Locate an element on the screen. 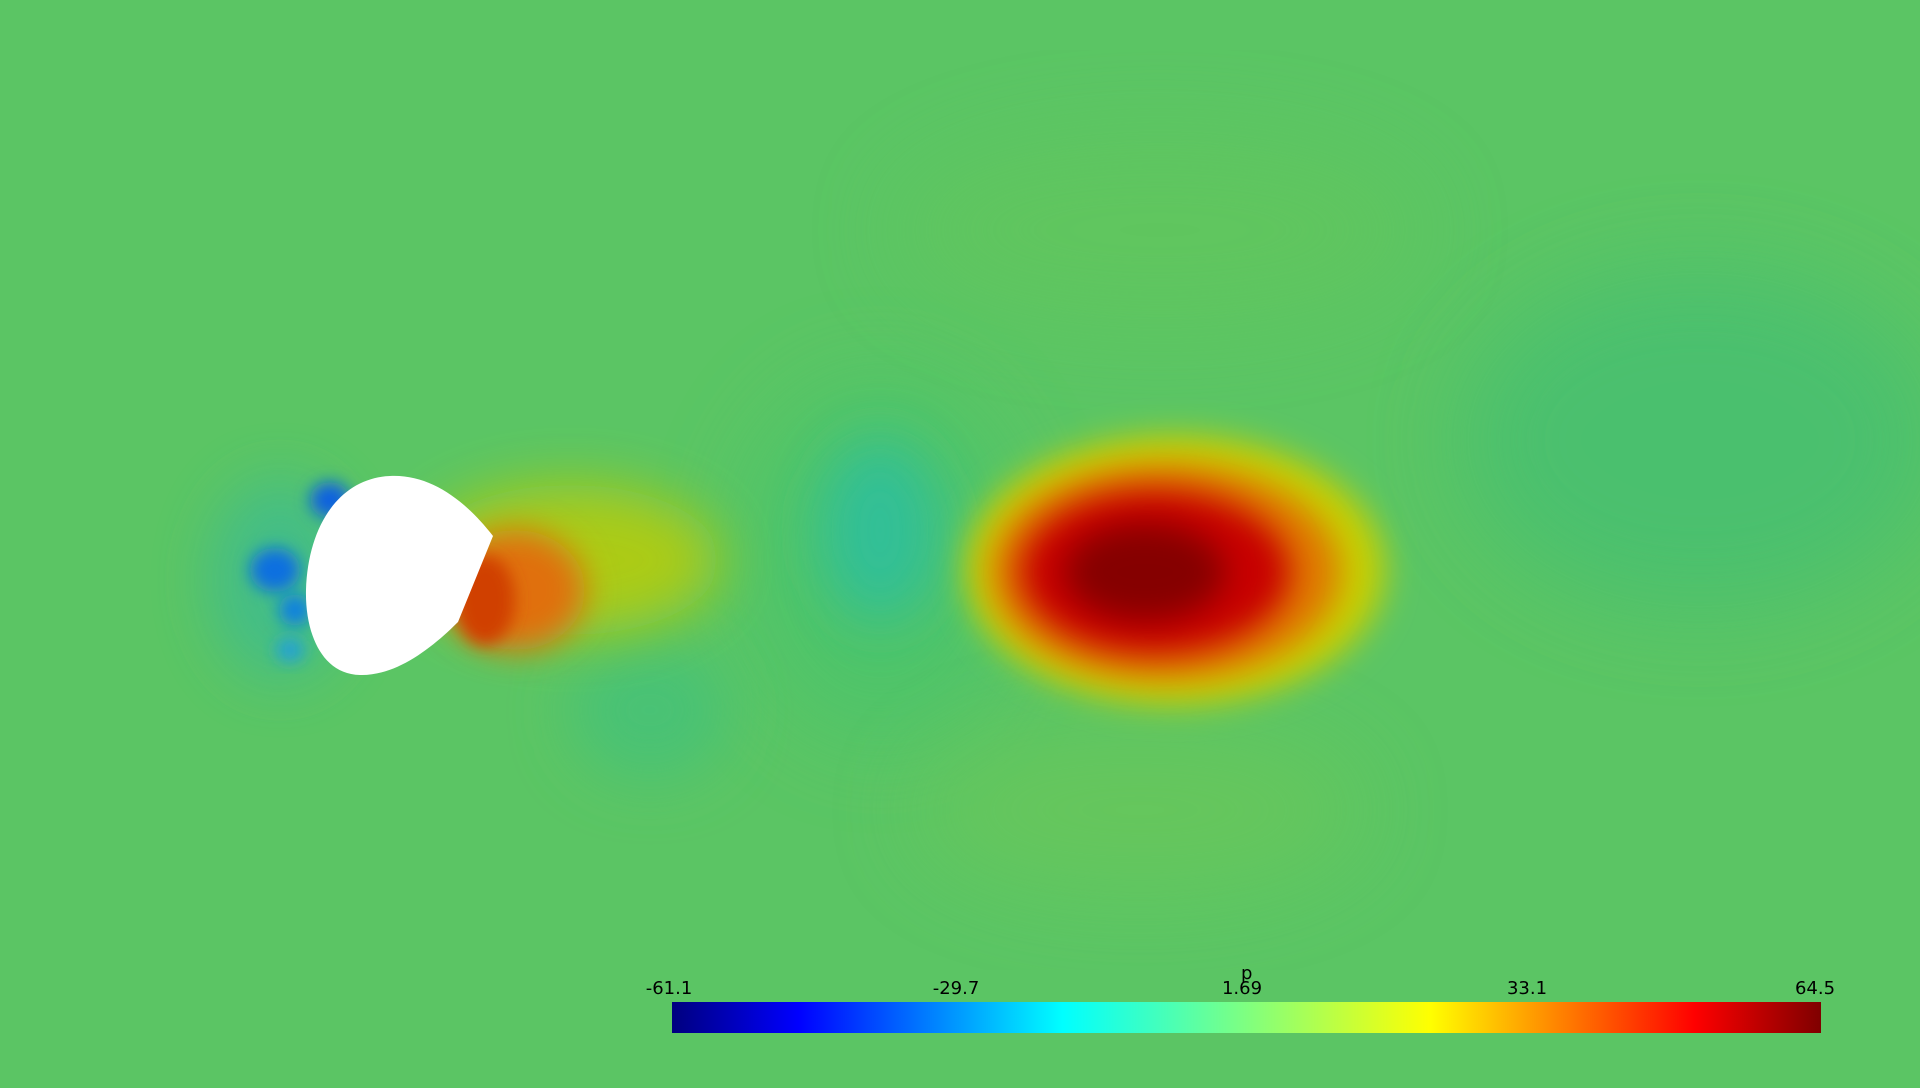 This screenshot has width=1920, height=1088. legend-tick-2: -29.7 is located at coordinates (956, 988).